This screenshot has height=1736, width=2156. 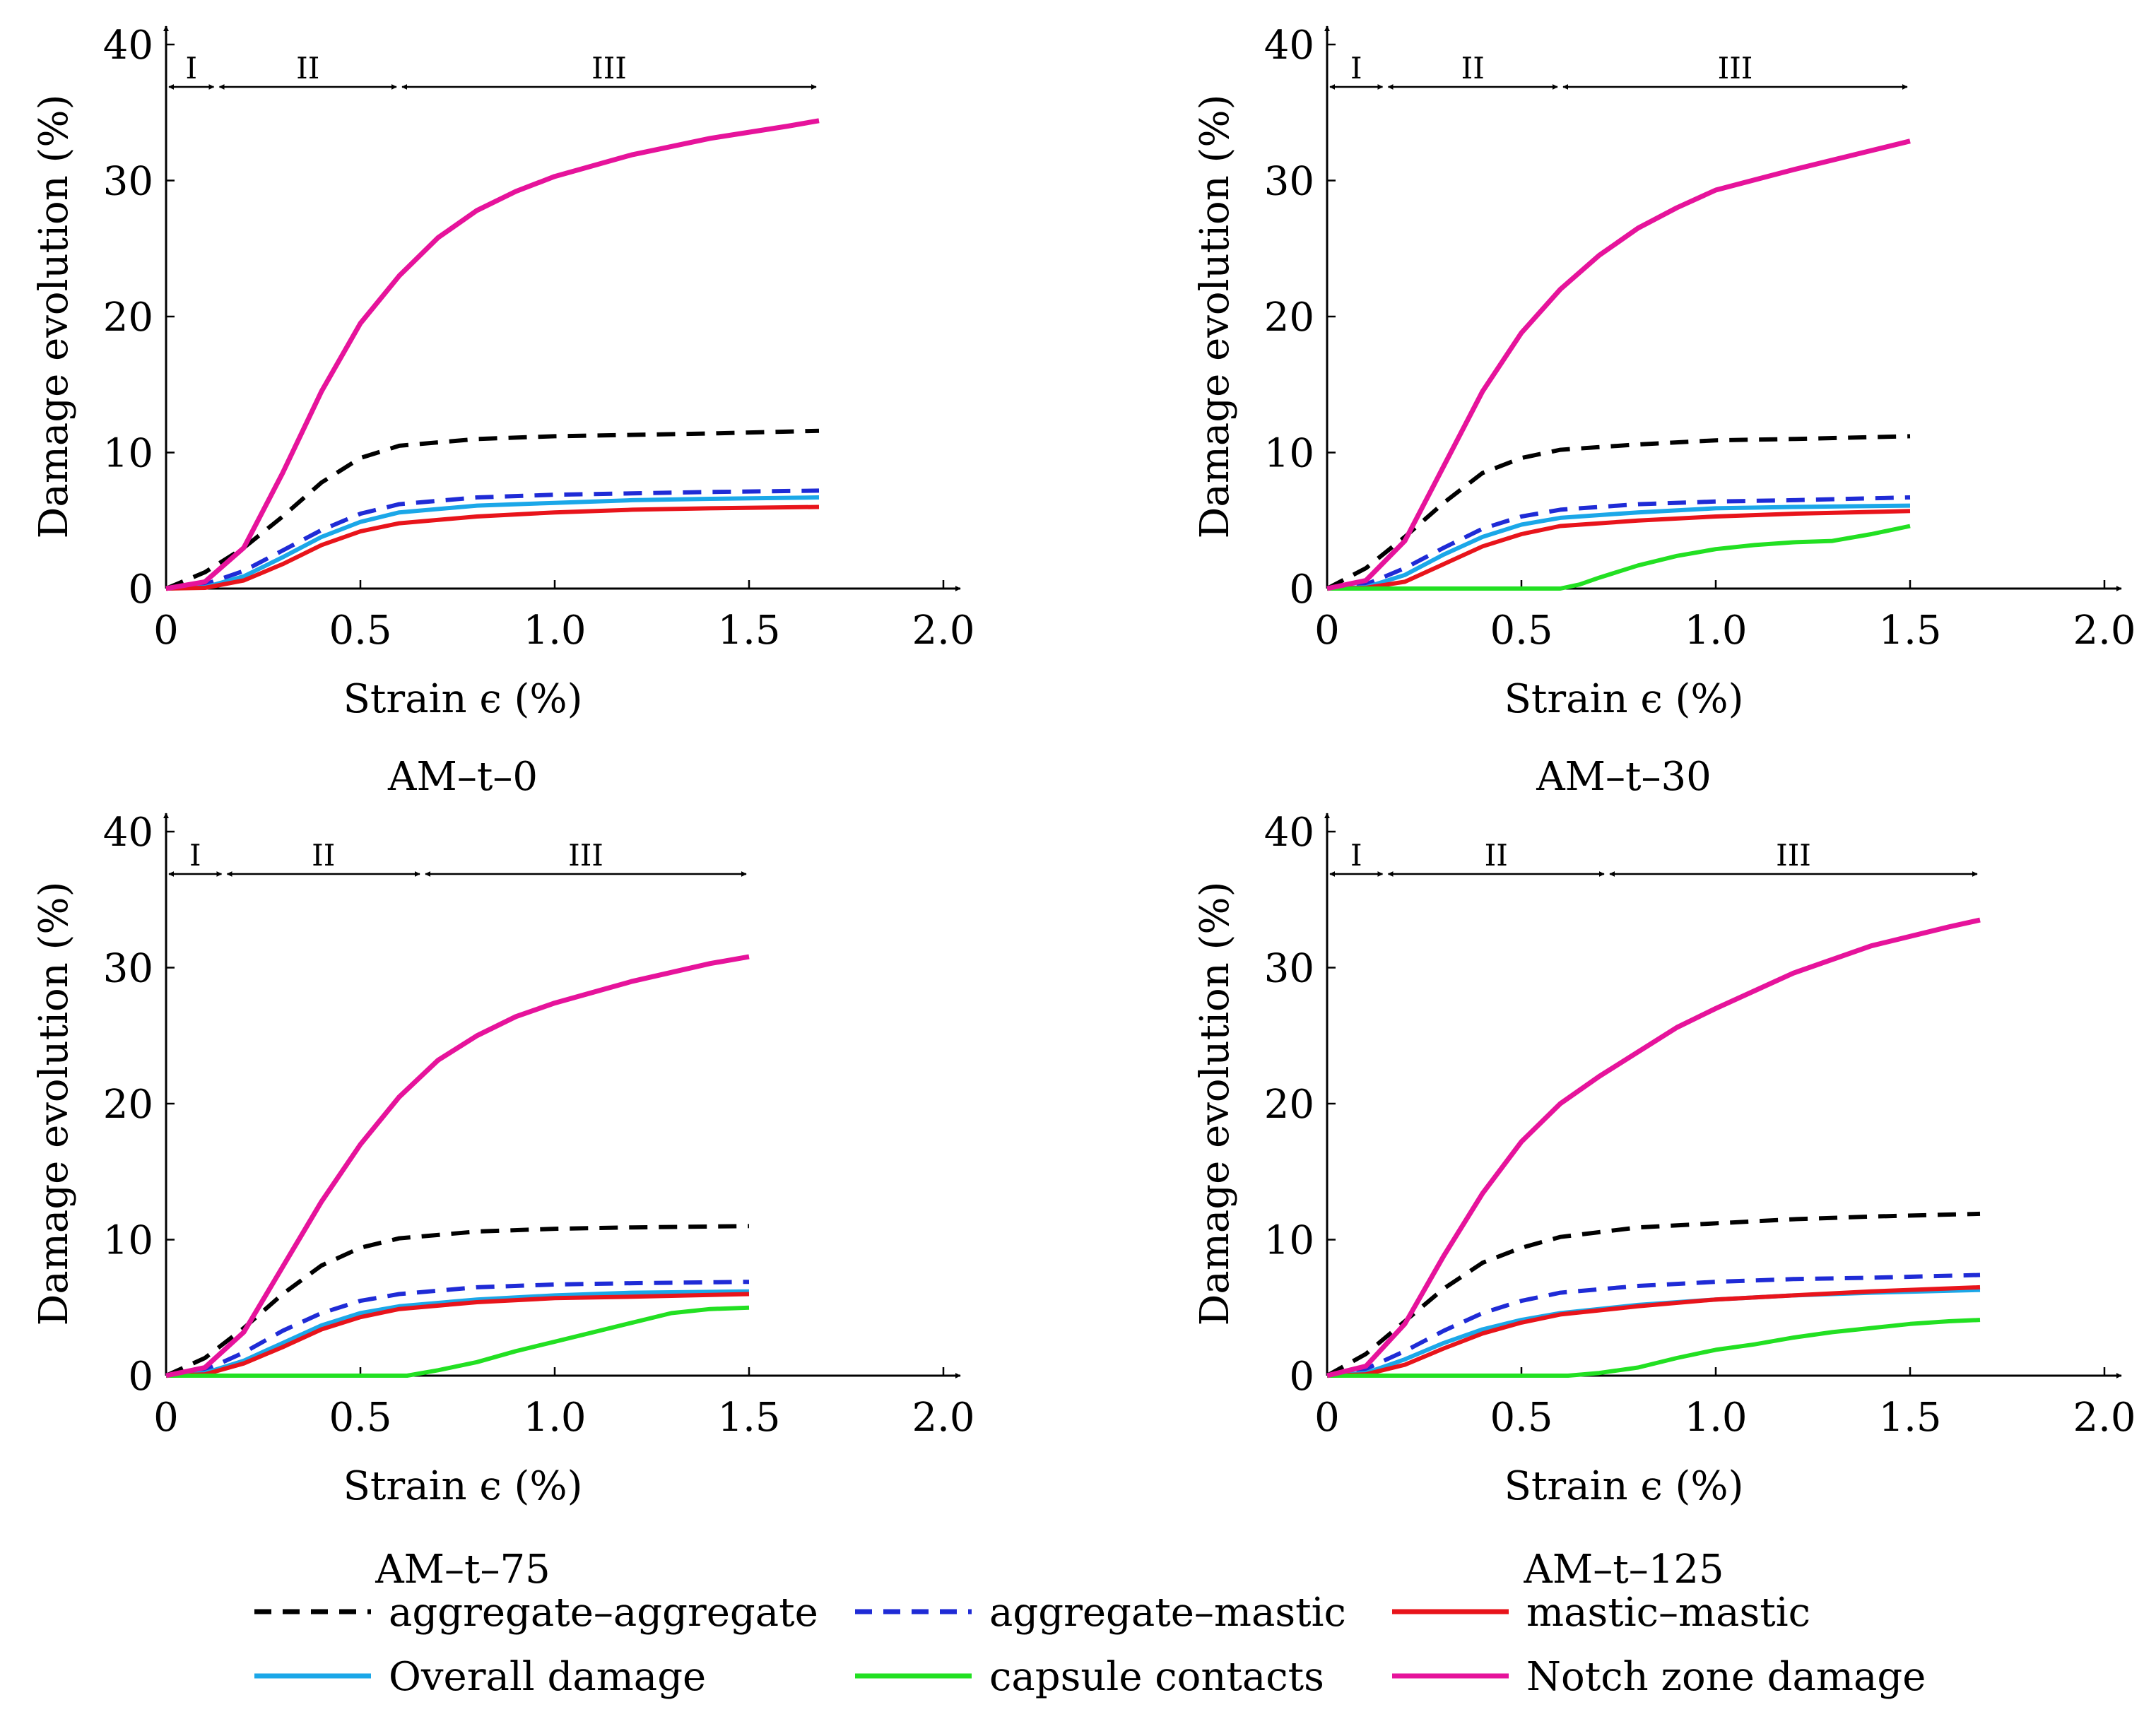 I want to click on panel-caption: AM–t–75, so click(x=463, y=1570).